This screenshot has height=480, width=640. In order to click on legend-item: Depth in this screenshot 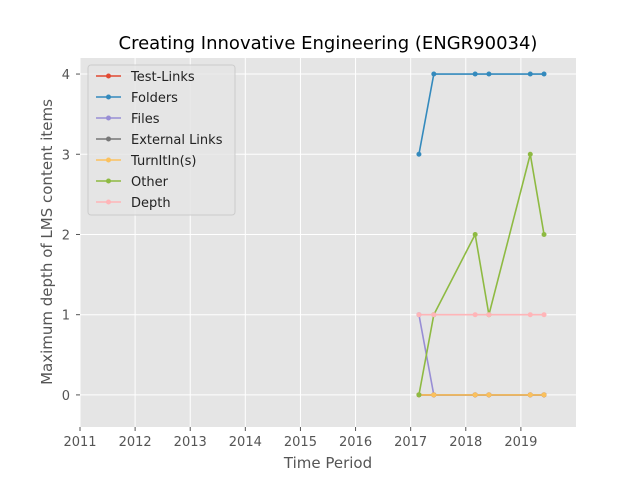, I will do `click(133, 203)`.